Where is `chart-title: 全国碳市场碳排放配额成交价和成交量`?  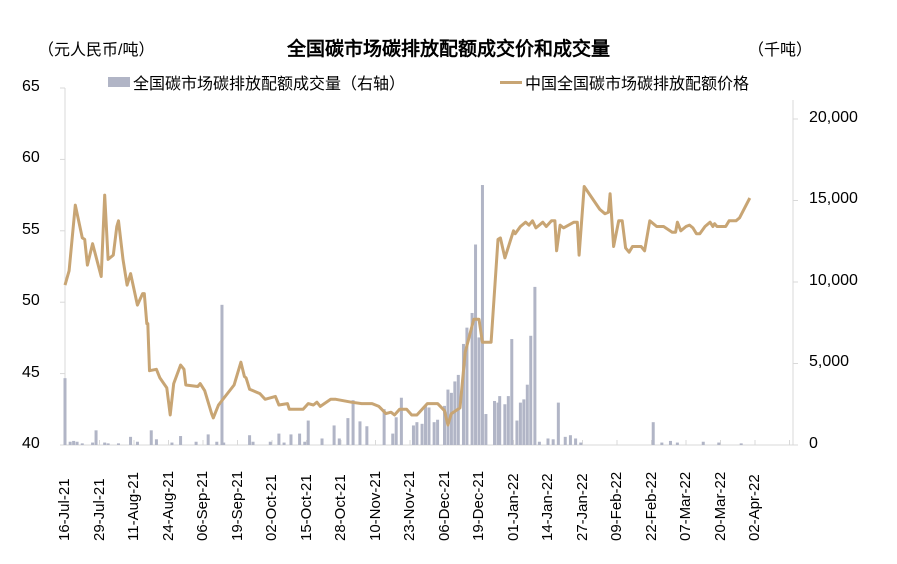 chart-title: 全国碳市场碳排放配额成交价和成交量 is located at coordinates (448, 49).